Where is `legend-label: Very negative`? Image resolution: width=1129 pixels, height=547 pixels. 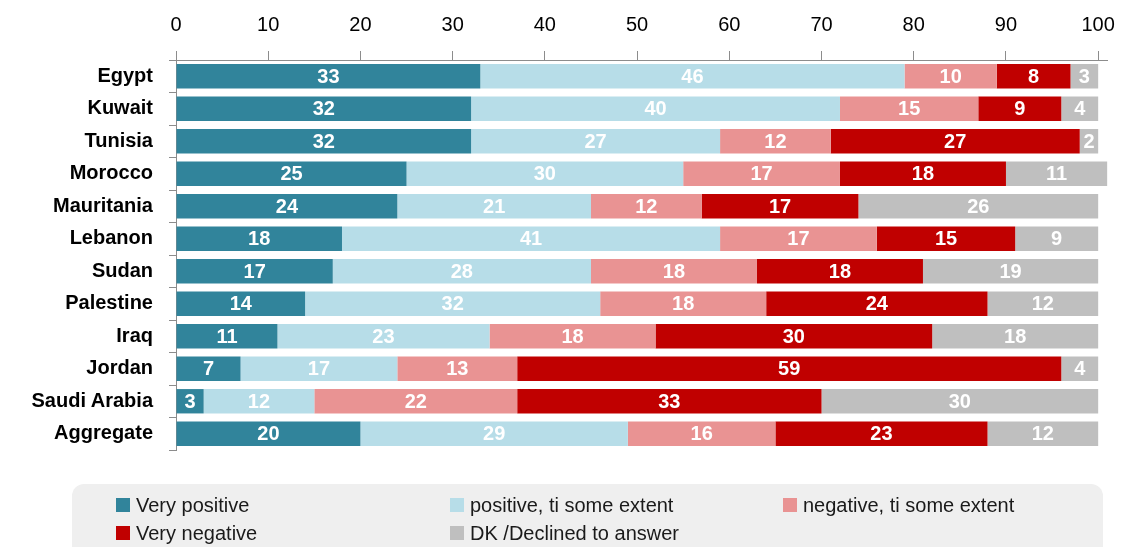 legend-label: Very negative is located at coordinates (197, 533).